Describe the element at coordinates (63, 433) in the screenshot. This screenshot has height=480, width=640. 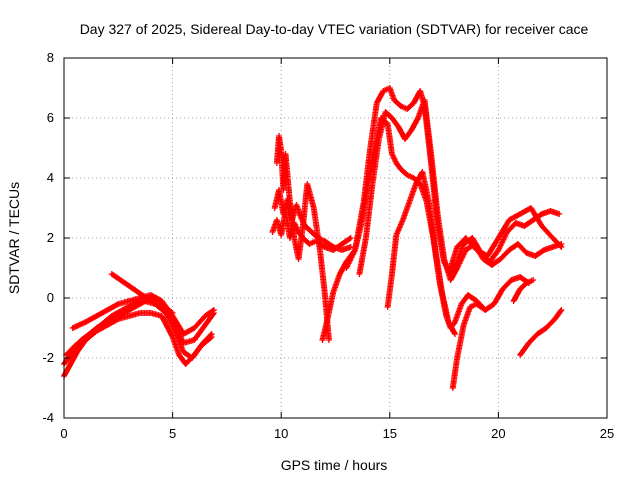
I see `x-tick-label: 0` at that location.